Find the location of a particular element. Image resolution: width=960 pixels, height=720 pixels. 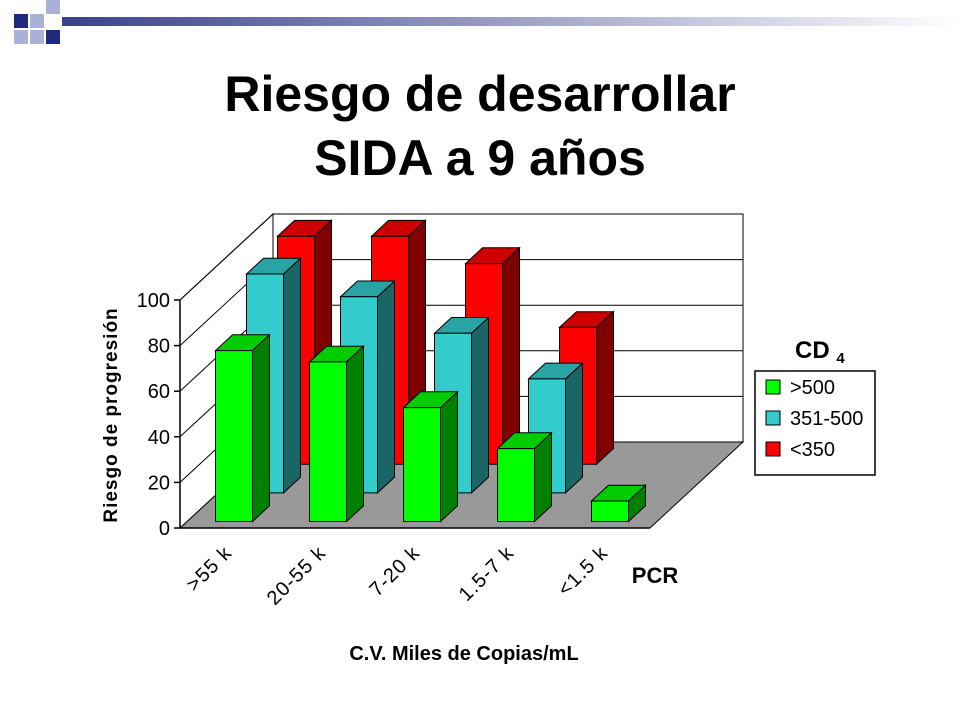

slide-decoration is located at coordinates (487, 22).